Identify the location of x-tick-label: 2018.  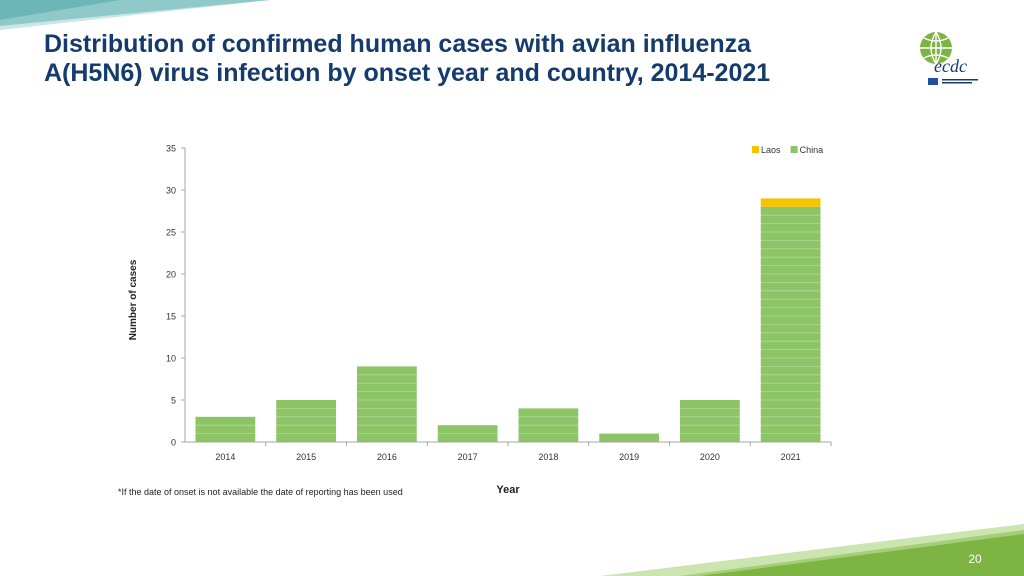
(548, 457).